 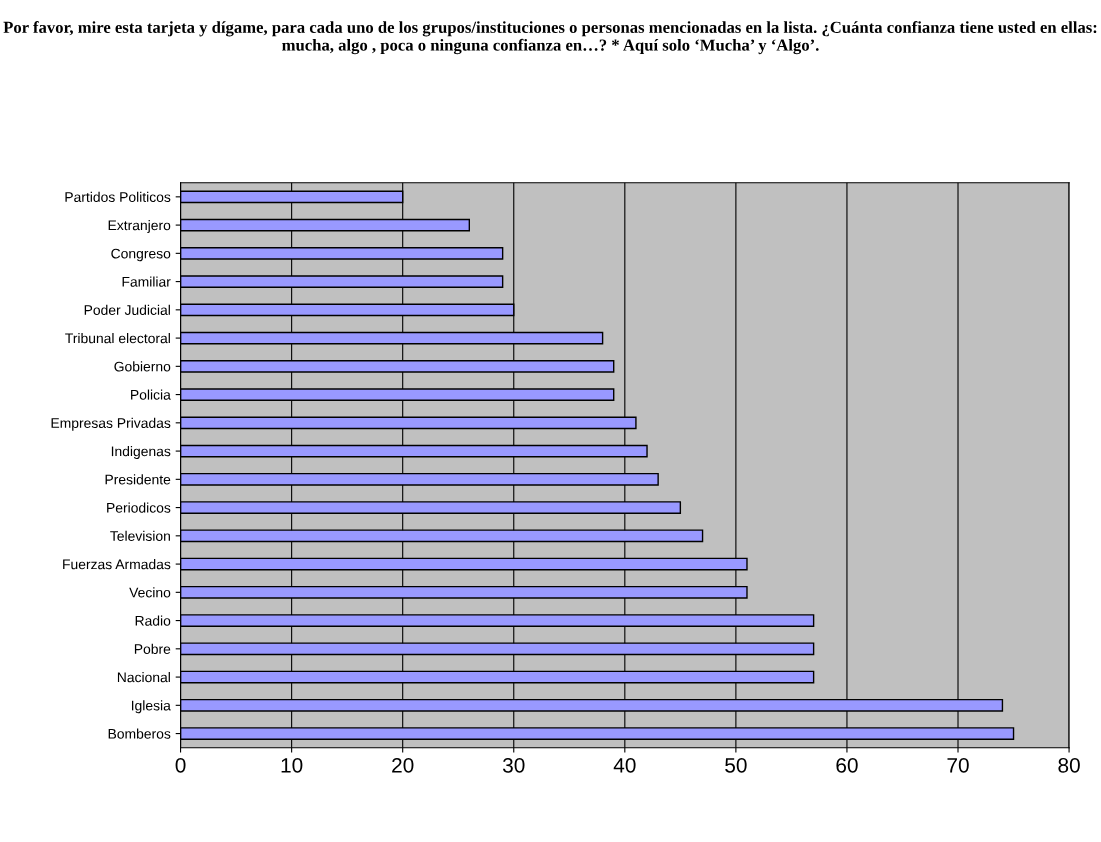 I want to click on y-tick-label: Nacional, so click(x=143, y=677).